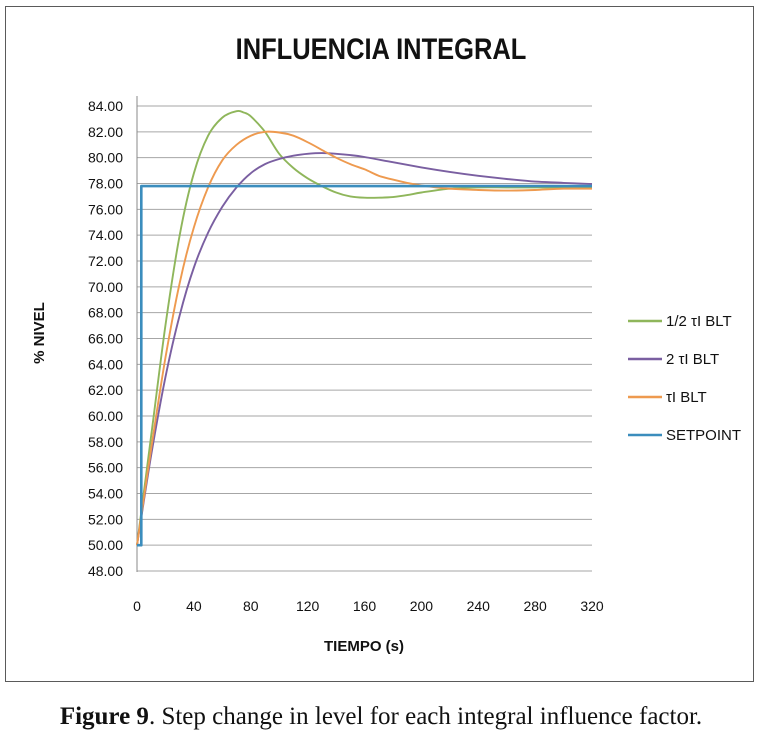 The width and height of the screenshot is (762, 745). I want to click on y-tick-label: 50.00, so click(105, 545).